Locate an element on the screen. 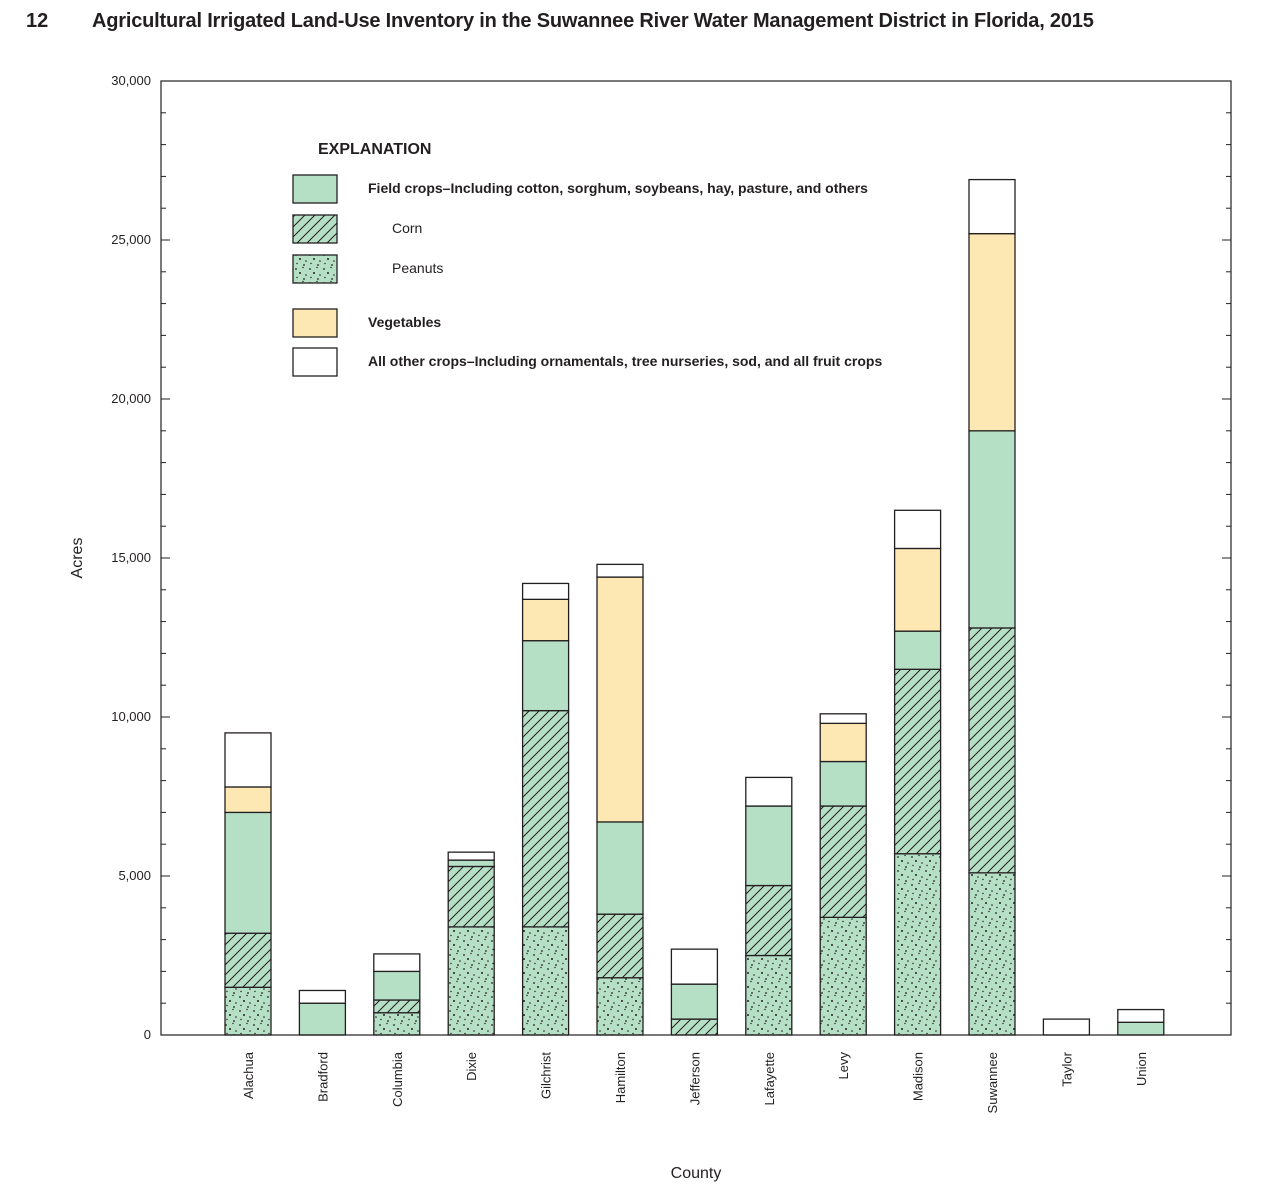  x-axis-title: County is located at coordinates (696, 1173).